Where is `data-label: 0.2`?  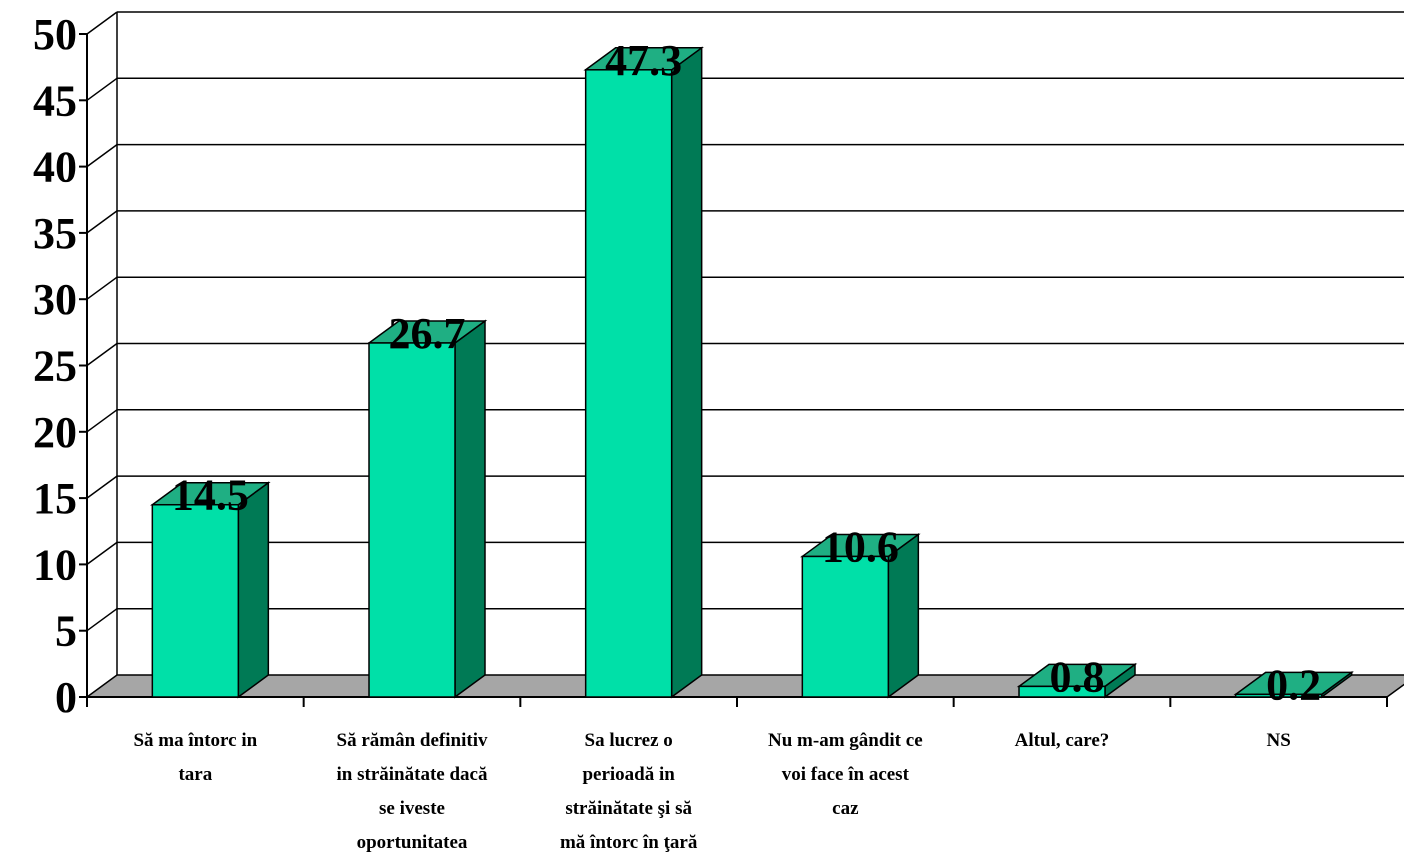
data-label: 0.2 is located at coordinates (1293, 684).